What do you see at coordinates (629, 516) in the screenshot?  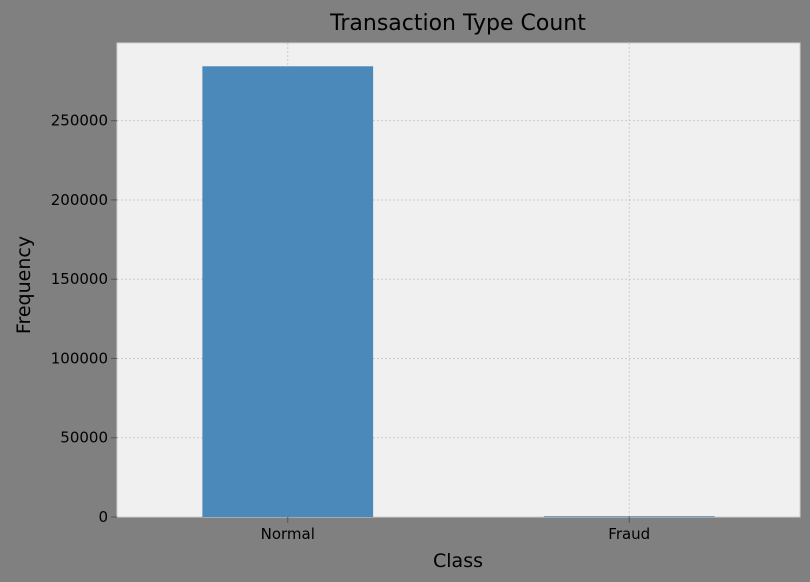 I see `bar-fraud` at bounding box center [629, 516].